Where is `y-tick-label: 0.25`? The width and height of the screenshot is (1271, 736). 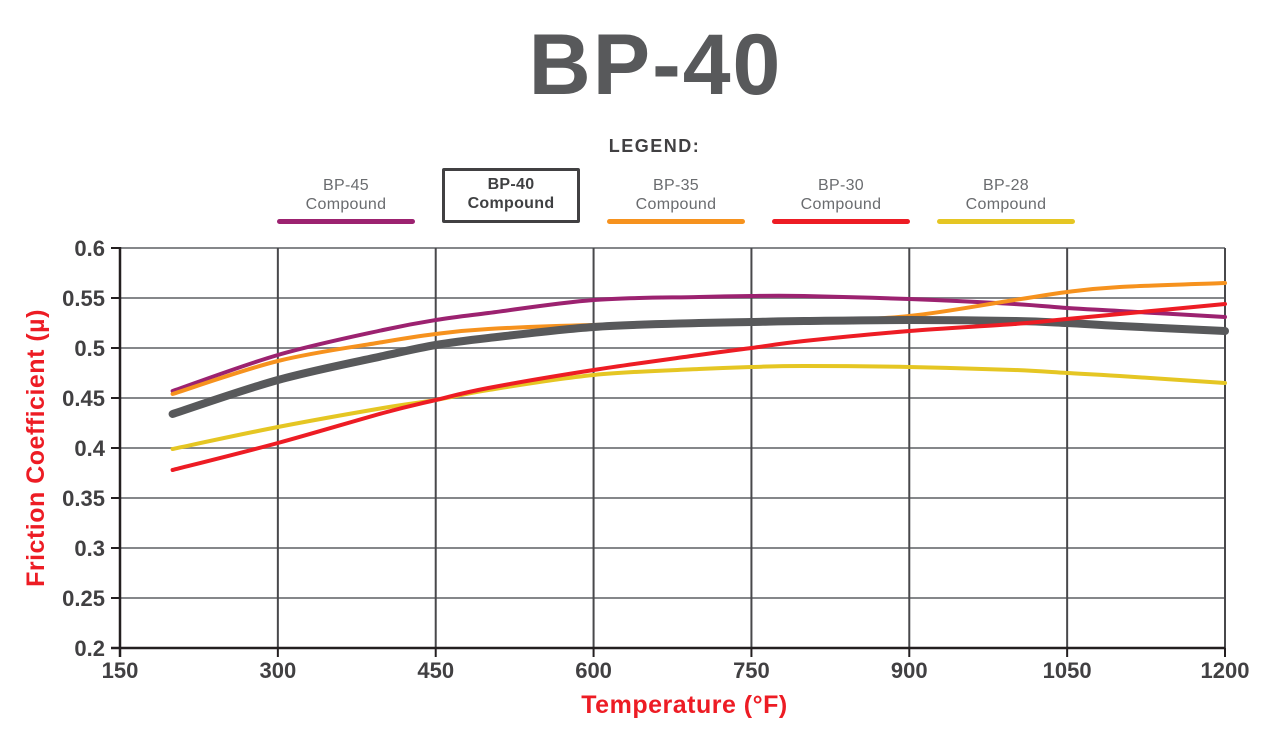 y-tick-label: 0.25 is located at coordinates (83, 598).